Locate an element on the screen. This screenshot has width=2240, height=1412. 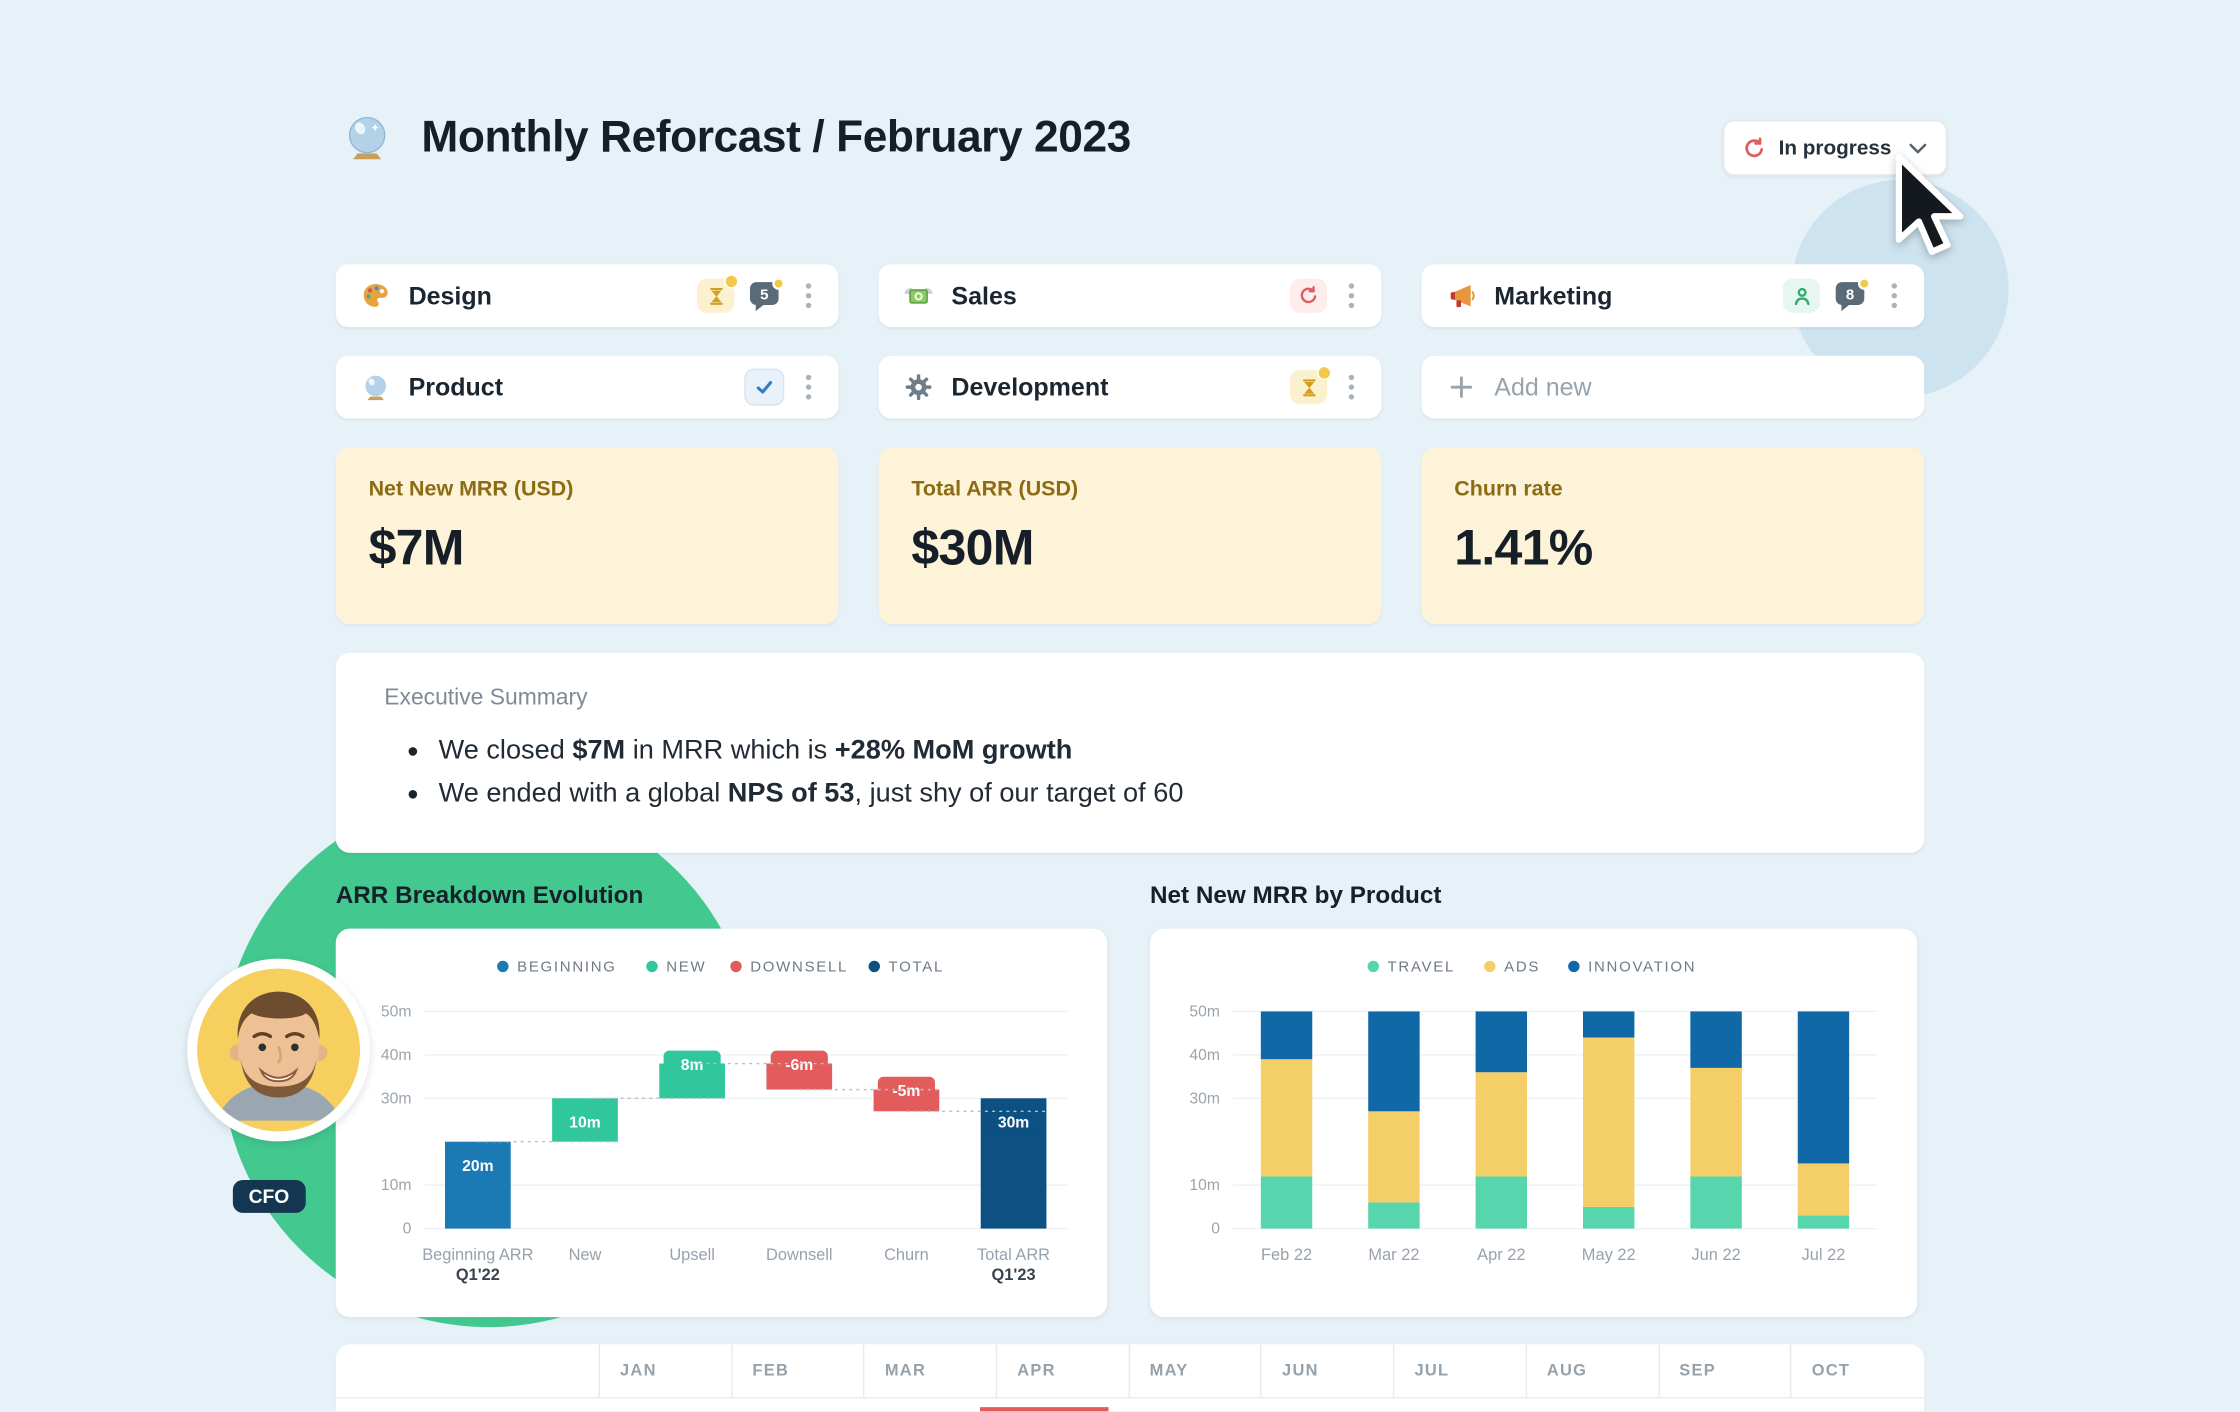
waterfall-chart-title: ARR Breakdown Evolution is located at coordinates (489, 895).